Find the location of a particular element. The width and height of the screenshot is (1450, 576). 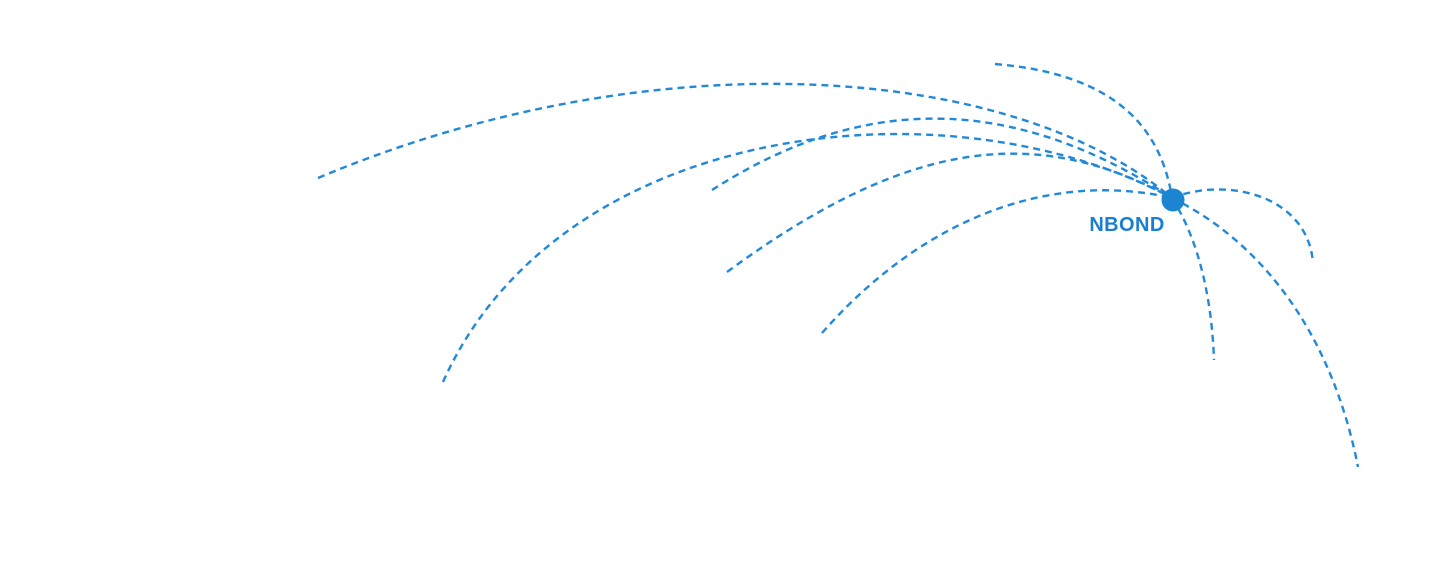

edge-from-top is located at coordinates (1084, 130).